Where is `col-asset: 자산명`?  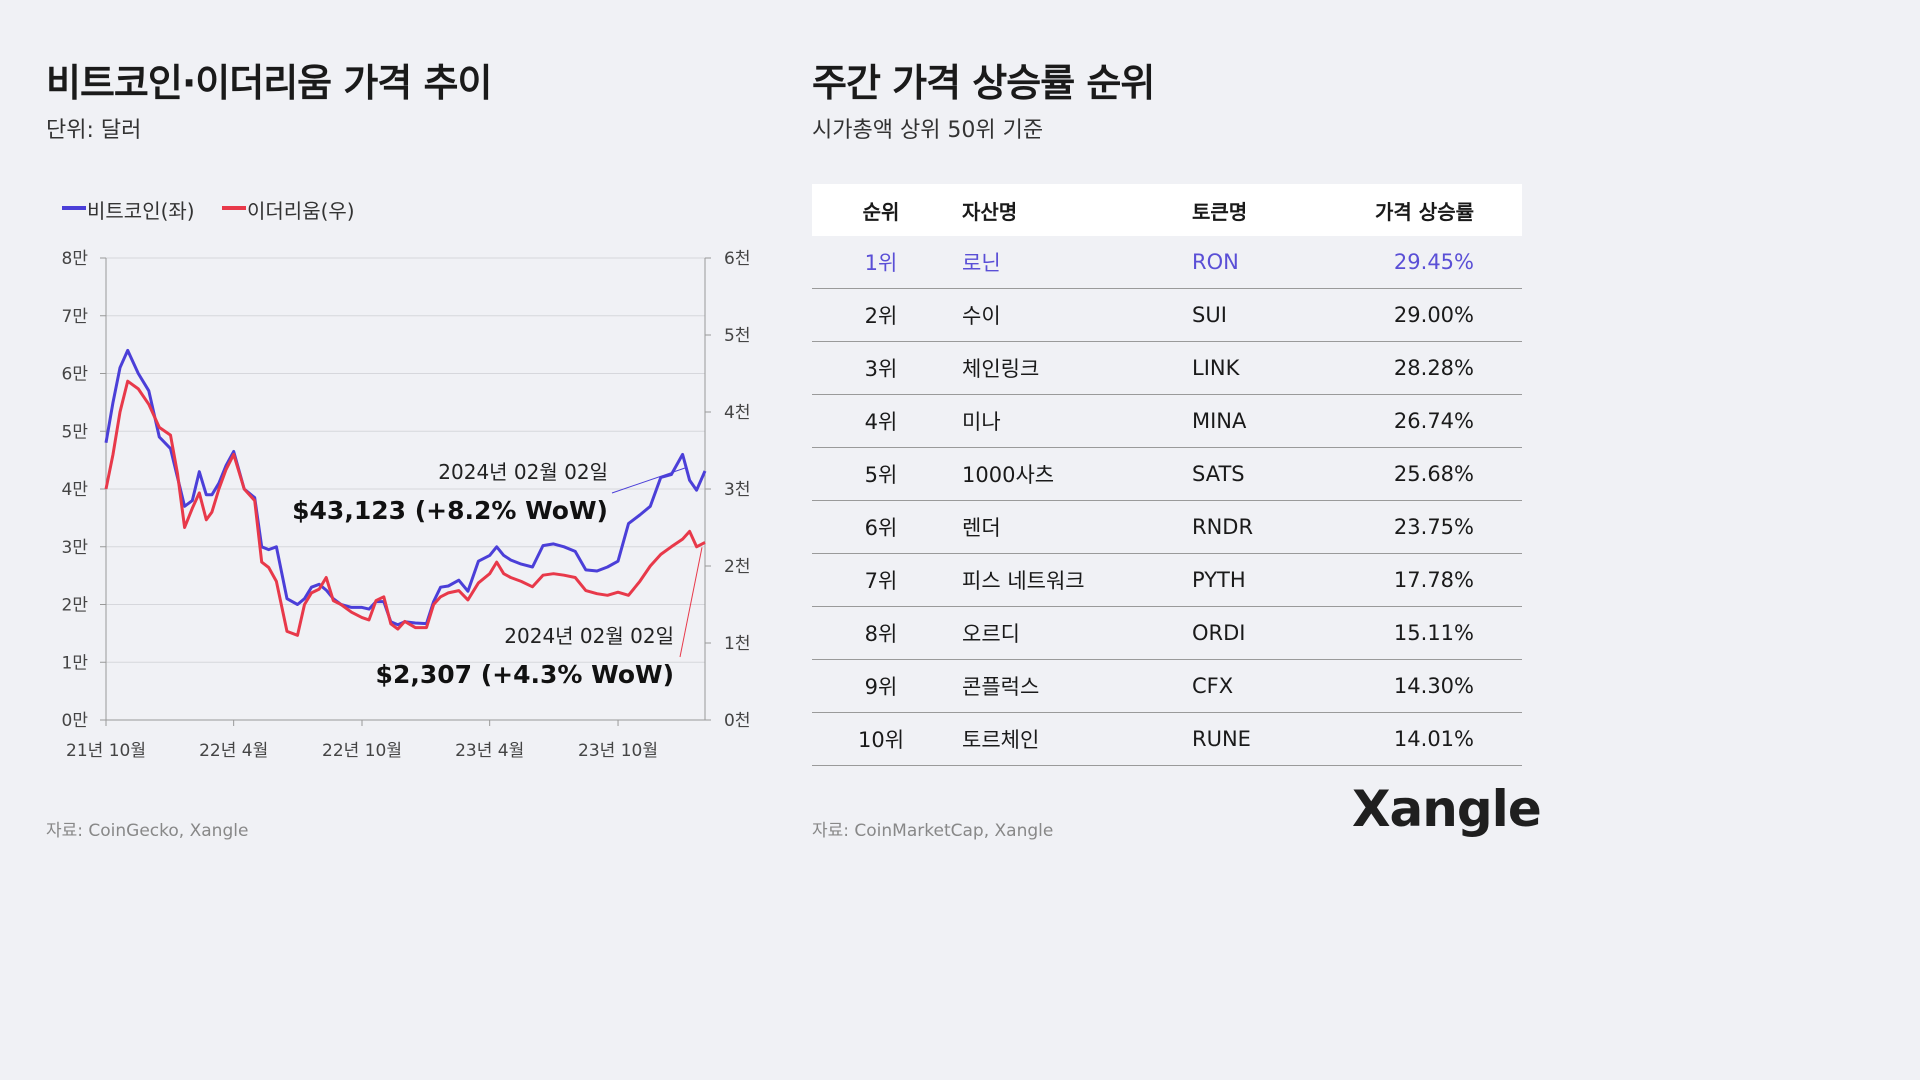
col-asset: 자산명 is located at coordinates (990, 211).